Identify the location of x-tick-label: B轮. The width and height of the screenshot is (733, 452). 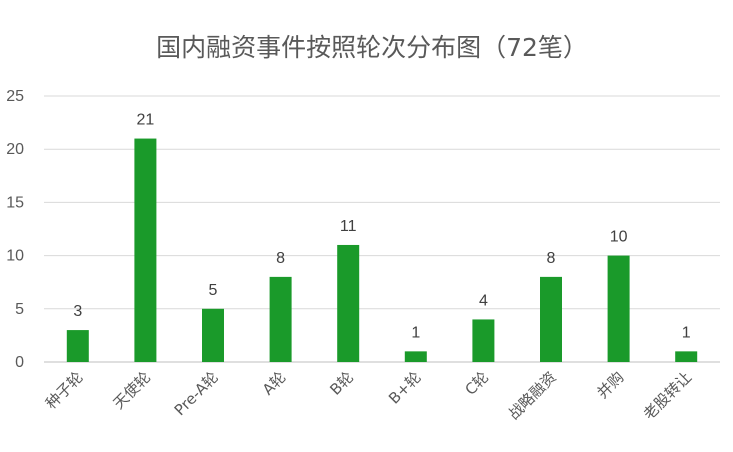
(341, 383).